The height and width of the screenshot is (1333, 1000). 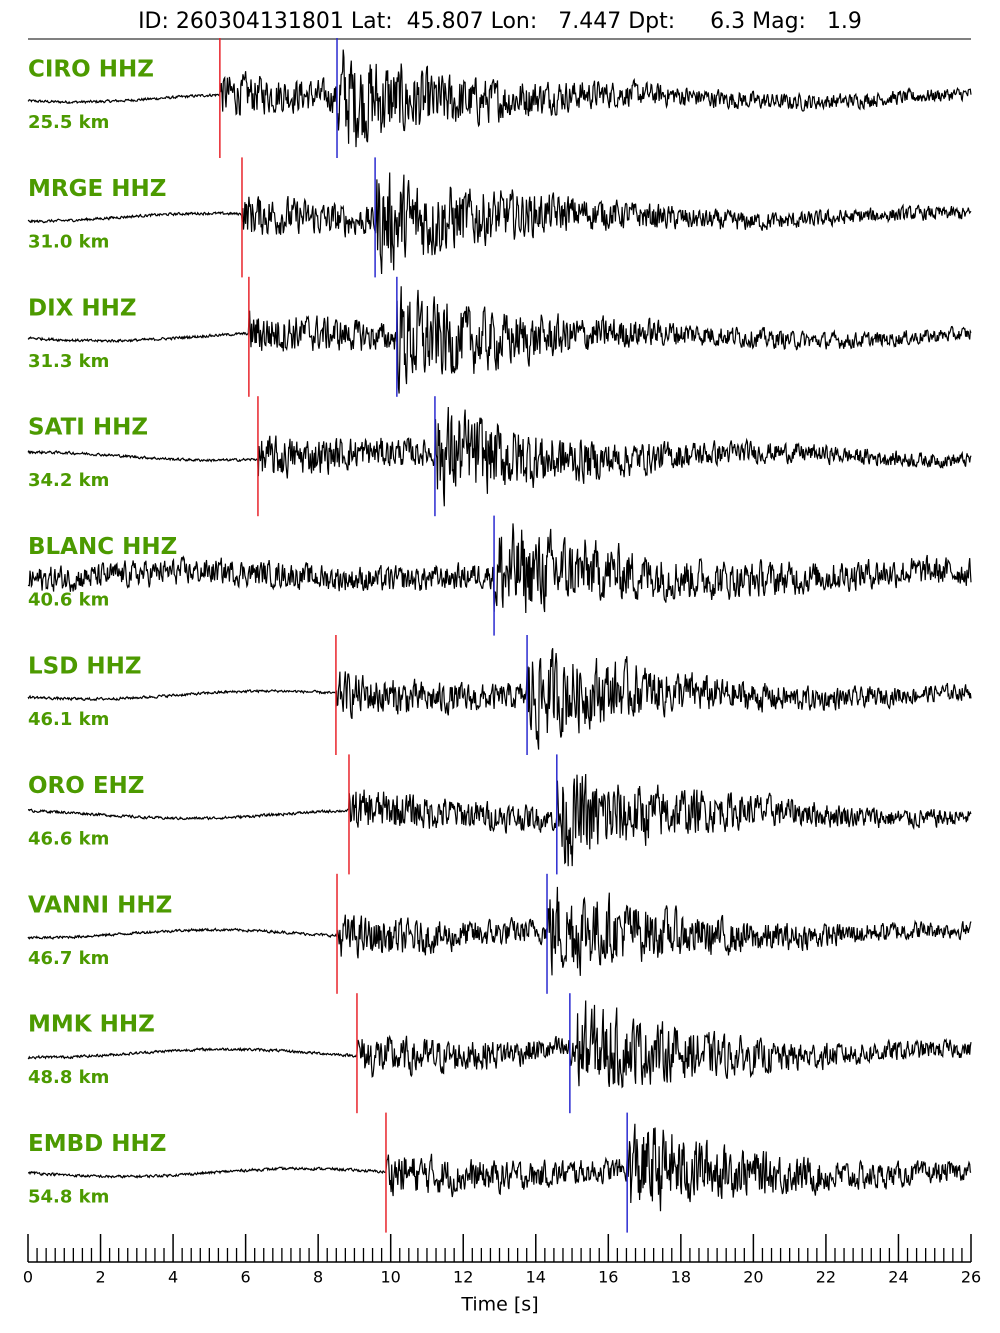 I want to click on x-tick-label: 8, so click(x=318, y=1277).